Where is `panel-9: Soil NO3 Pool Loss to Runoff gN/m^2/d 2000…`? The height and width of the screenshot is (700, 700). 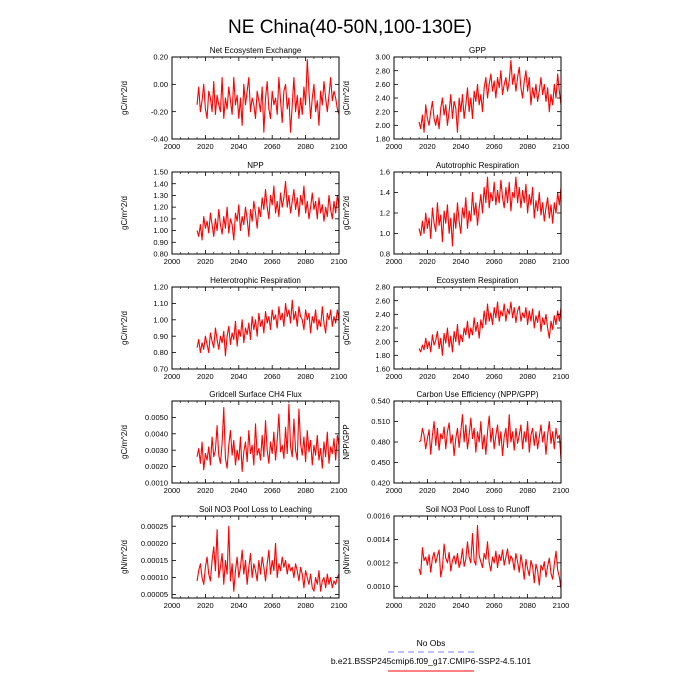
panel-9: Soil NO3 Pool Loss to Runoff gN/m^2/d 2000… is located at coordinates (455, 557).